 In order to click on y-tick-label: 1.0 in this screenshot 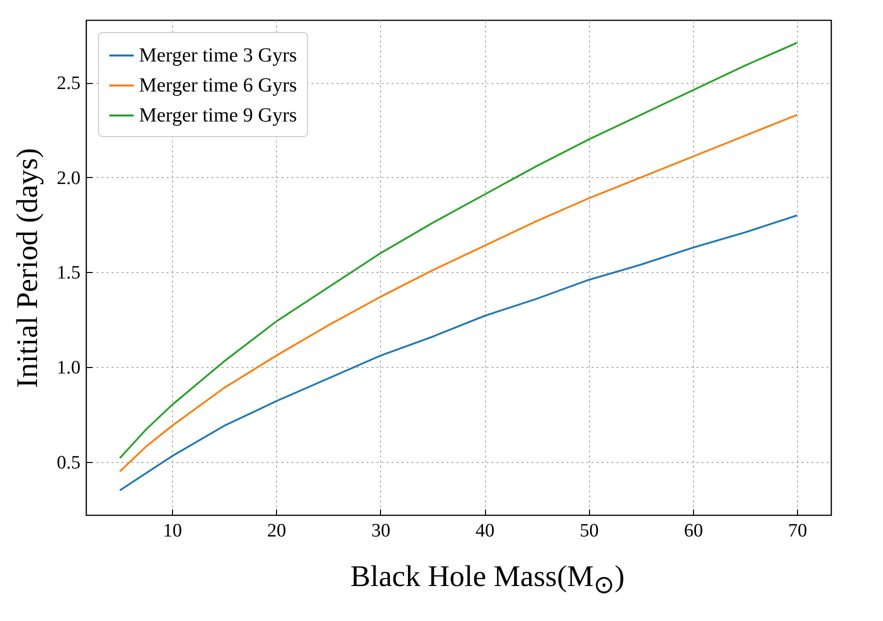, I will do `click(68, 368)`.